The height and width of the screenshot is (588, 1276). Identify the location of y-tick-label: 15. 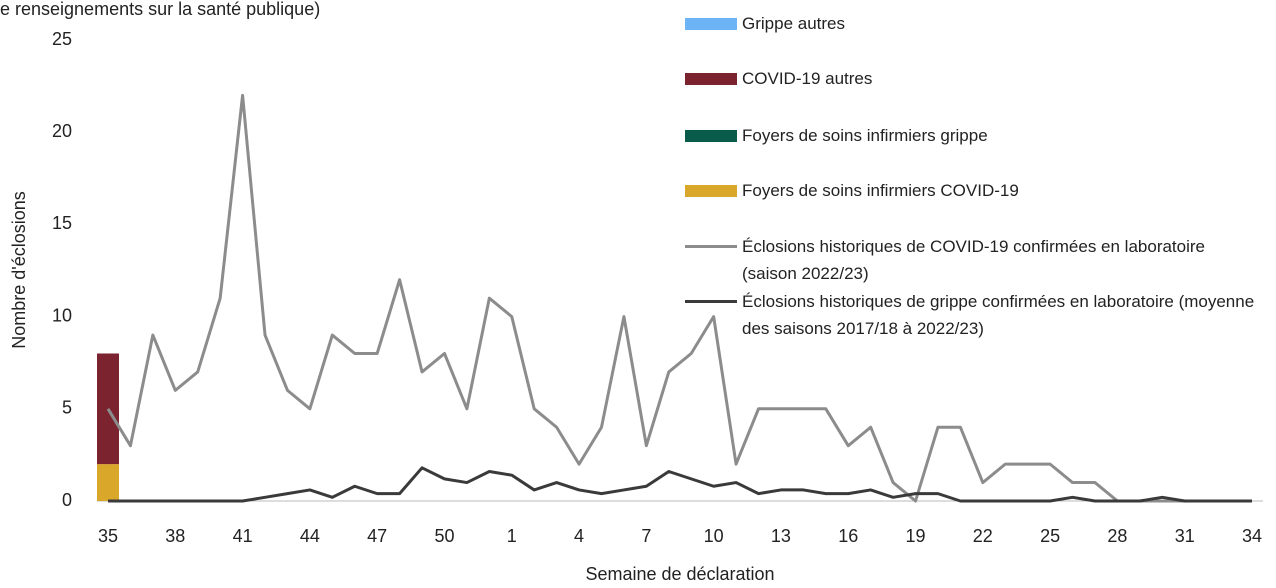
(62, 223).